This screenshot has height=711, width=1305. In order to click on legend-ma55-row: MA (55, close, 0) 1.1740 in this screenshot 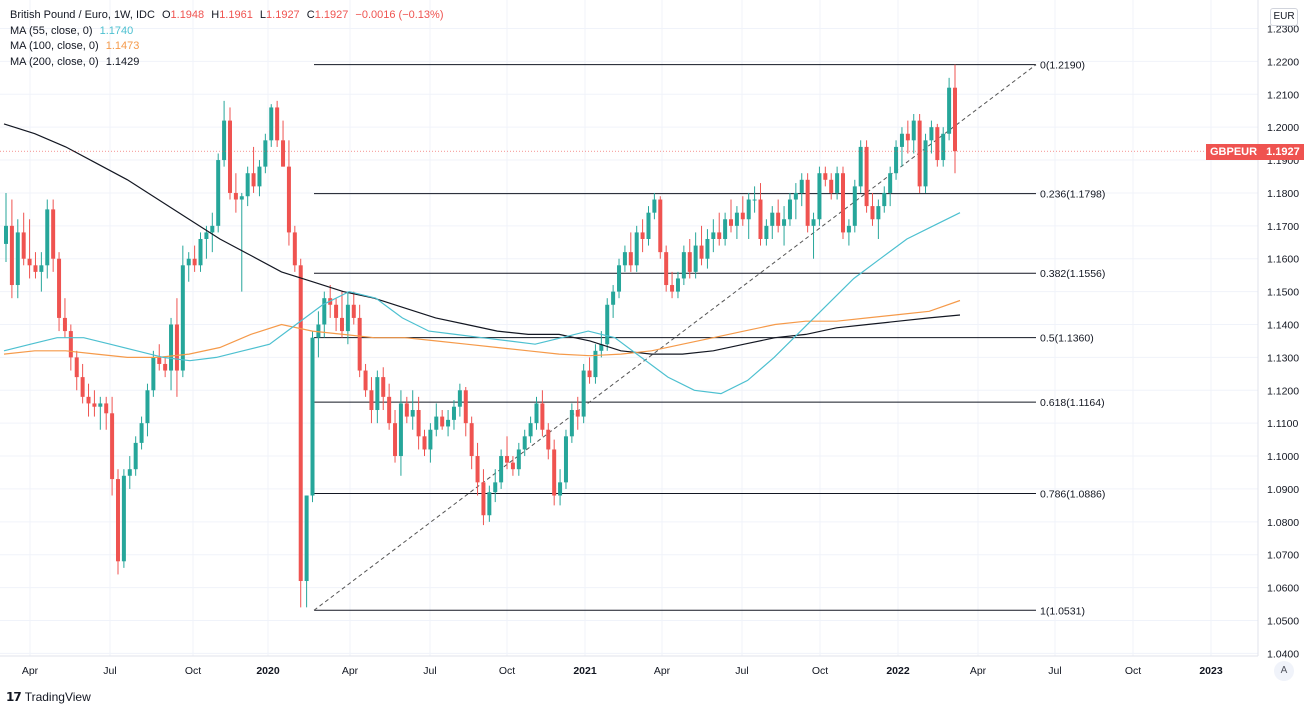, I will do `click(227, 32)`.